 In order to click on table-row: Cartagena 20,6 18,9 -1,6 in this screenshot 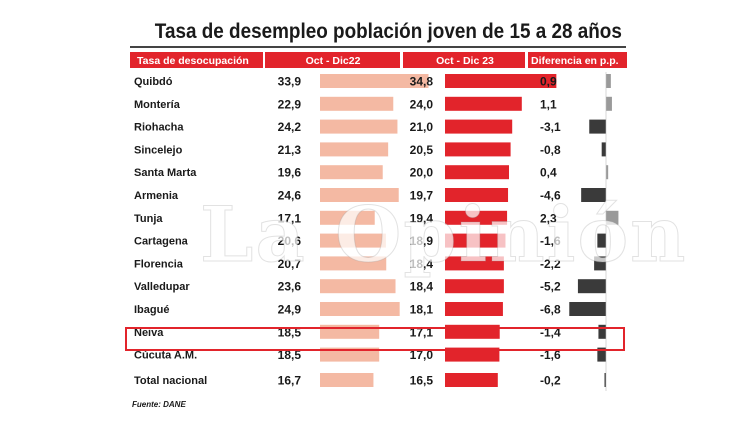, I will do `click(370, 240)`.